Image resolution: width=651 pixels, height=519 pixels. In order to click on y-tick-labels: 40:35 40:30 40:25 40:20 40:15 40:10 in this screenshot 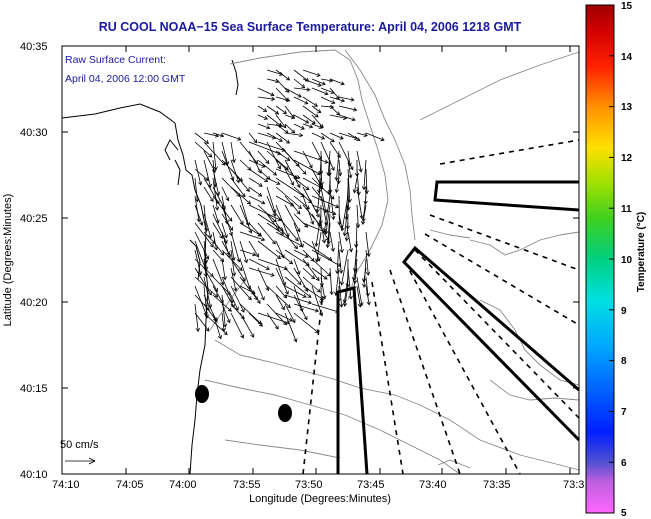, I will do `click(34, 261)`.